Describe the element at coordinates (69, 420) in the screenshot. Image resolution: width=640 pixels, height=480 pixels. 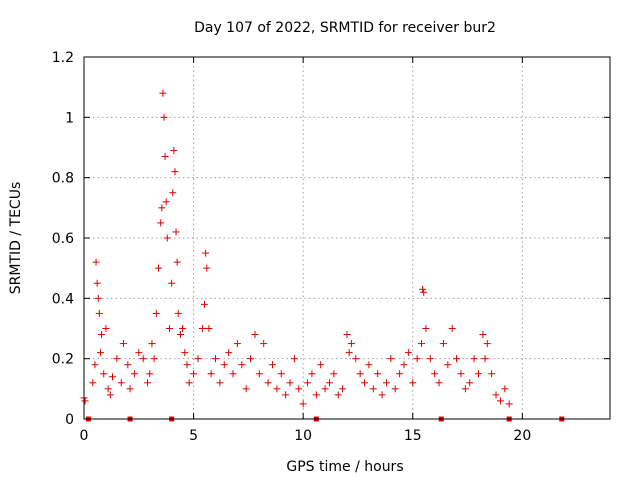
I see `y-tick-label: 0` at that location.